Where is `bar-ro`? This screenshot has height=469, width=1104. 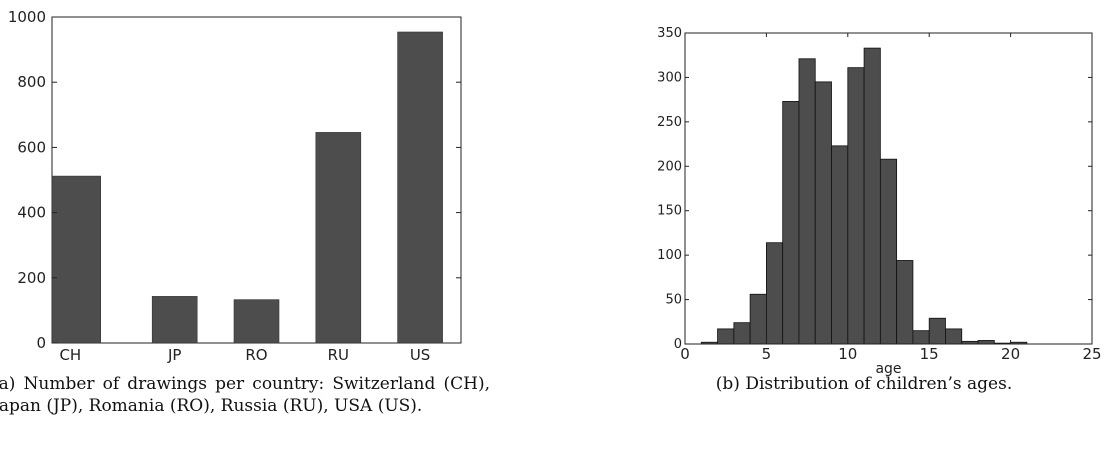 bar-ro is located at coordinates (256, 321).